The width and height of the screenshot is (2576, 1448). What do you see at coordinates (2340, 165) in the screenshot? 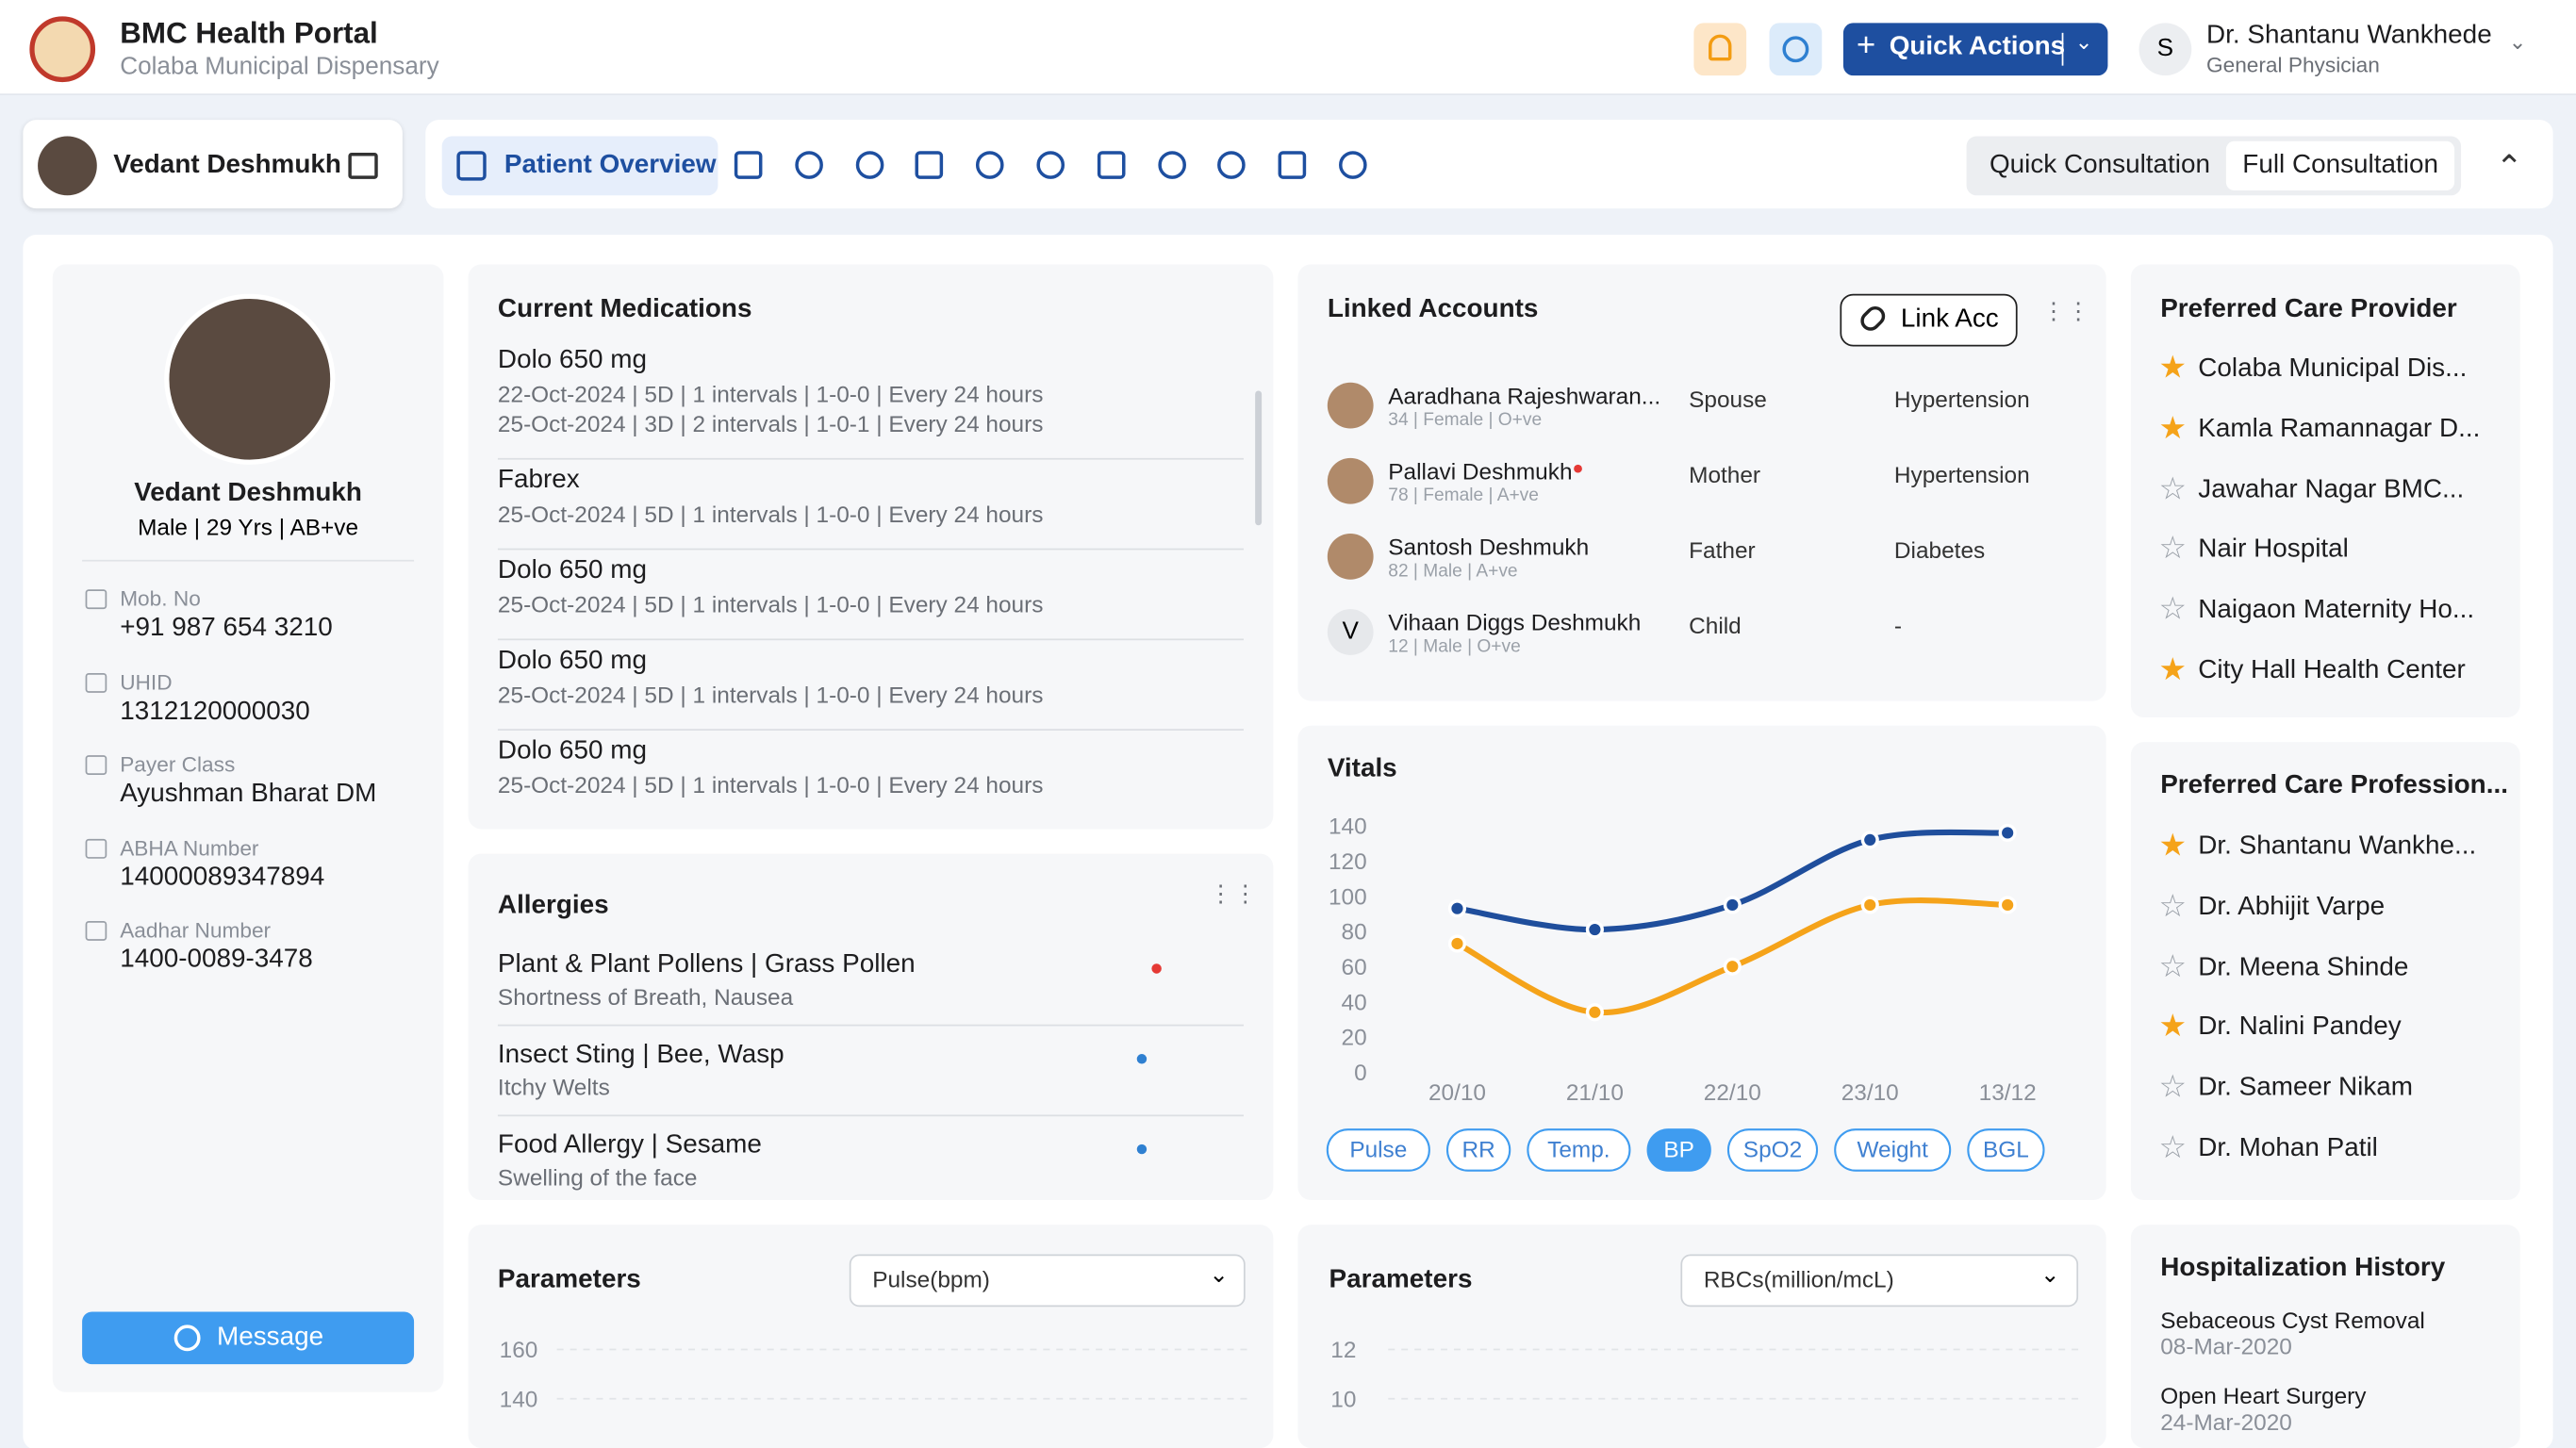
I see `full-consultation: Full Consultation` at bounding box center [2340, 165].